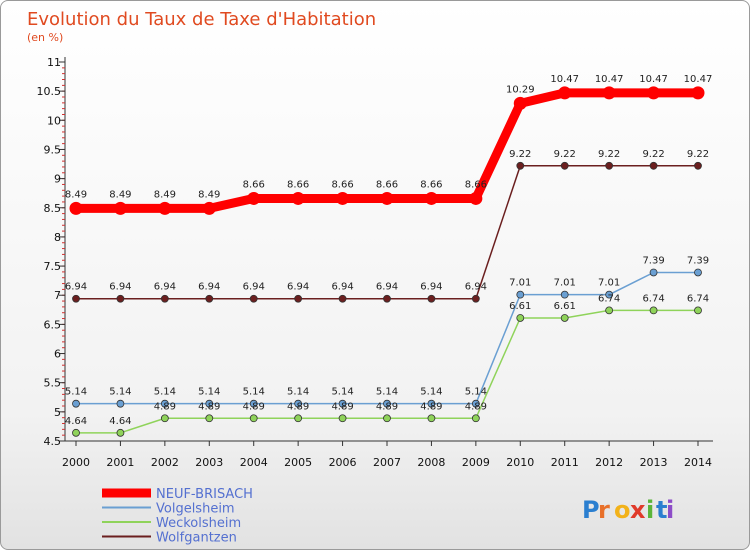  What do you see at coordinates (431, 462) in the screenshot?
I see `x-tick-label: 2008` at bounding box center [431, 462].